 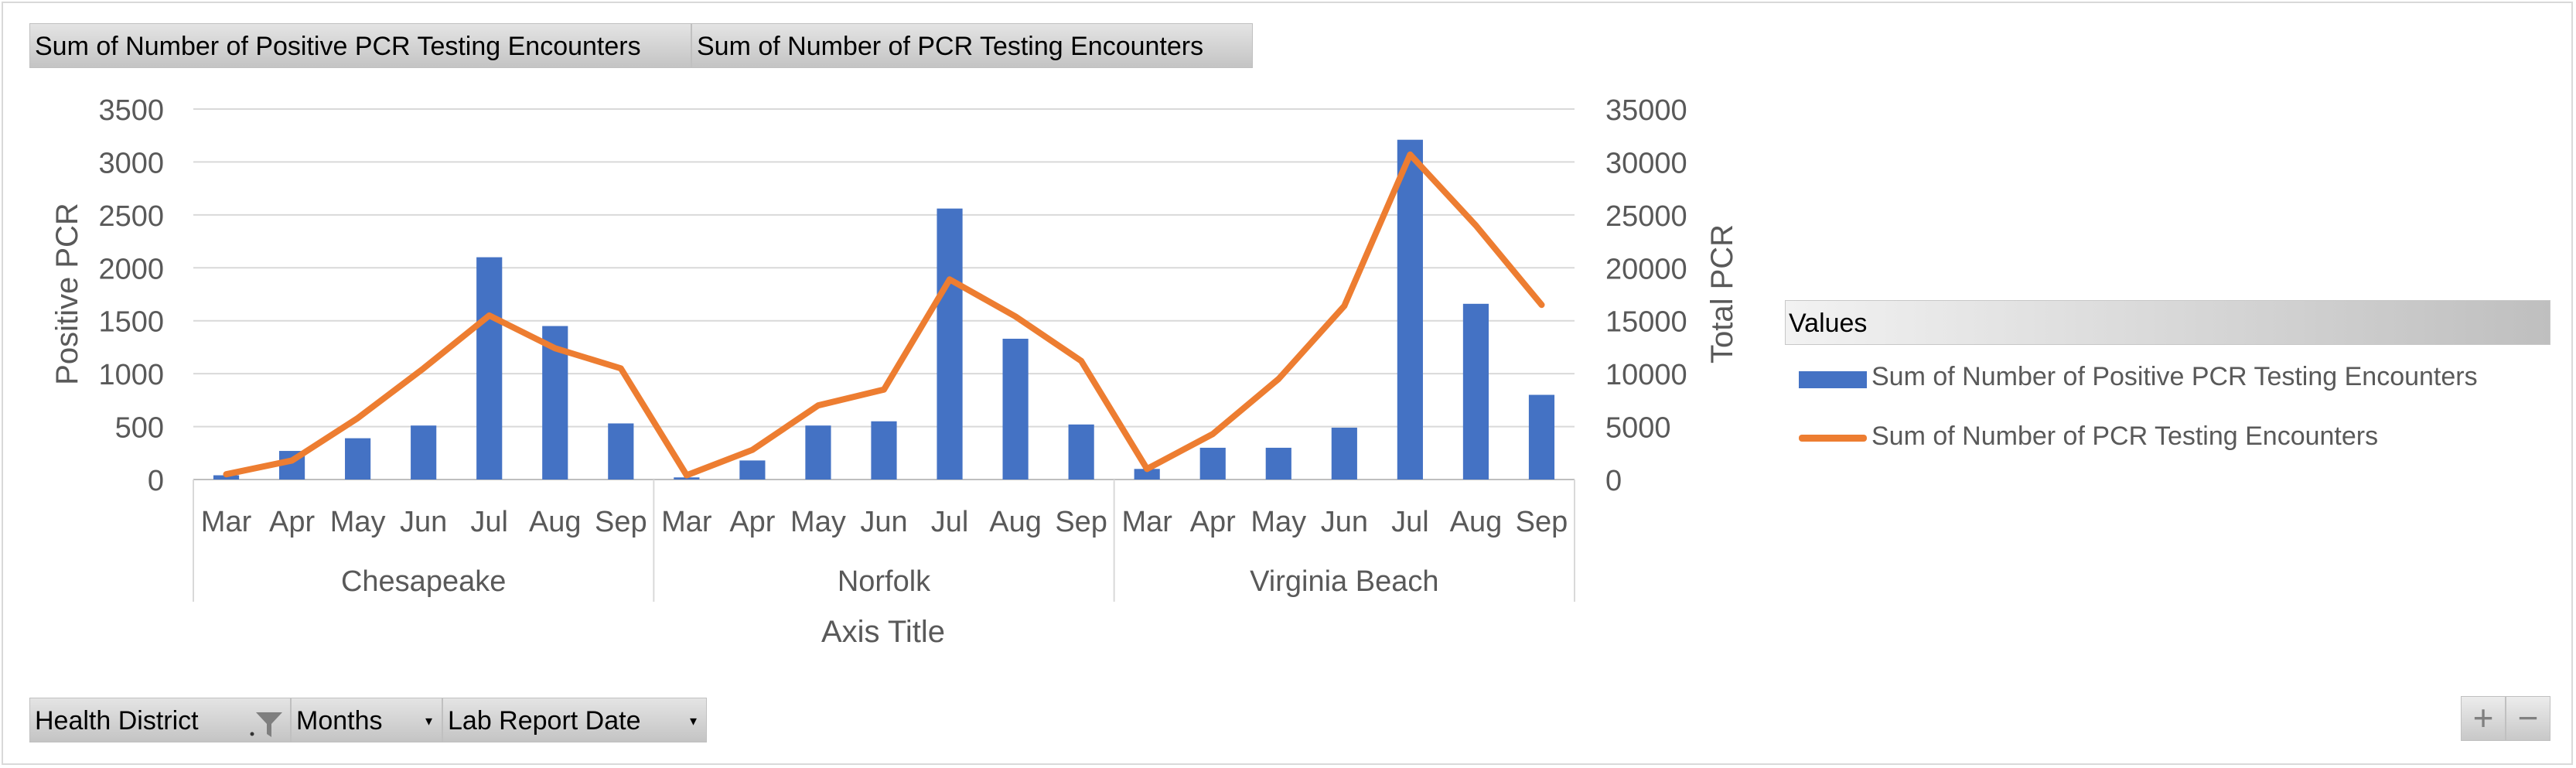 I want to click on legend-title: Values, so click(x=2167, y=322).